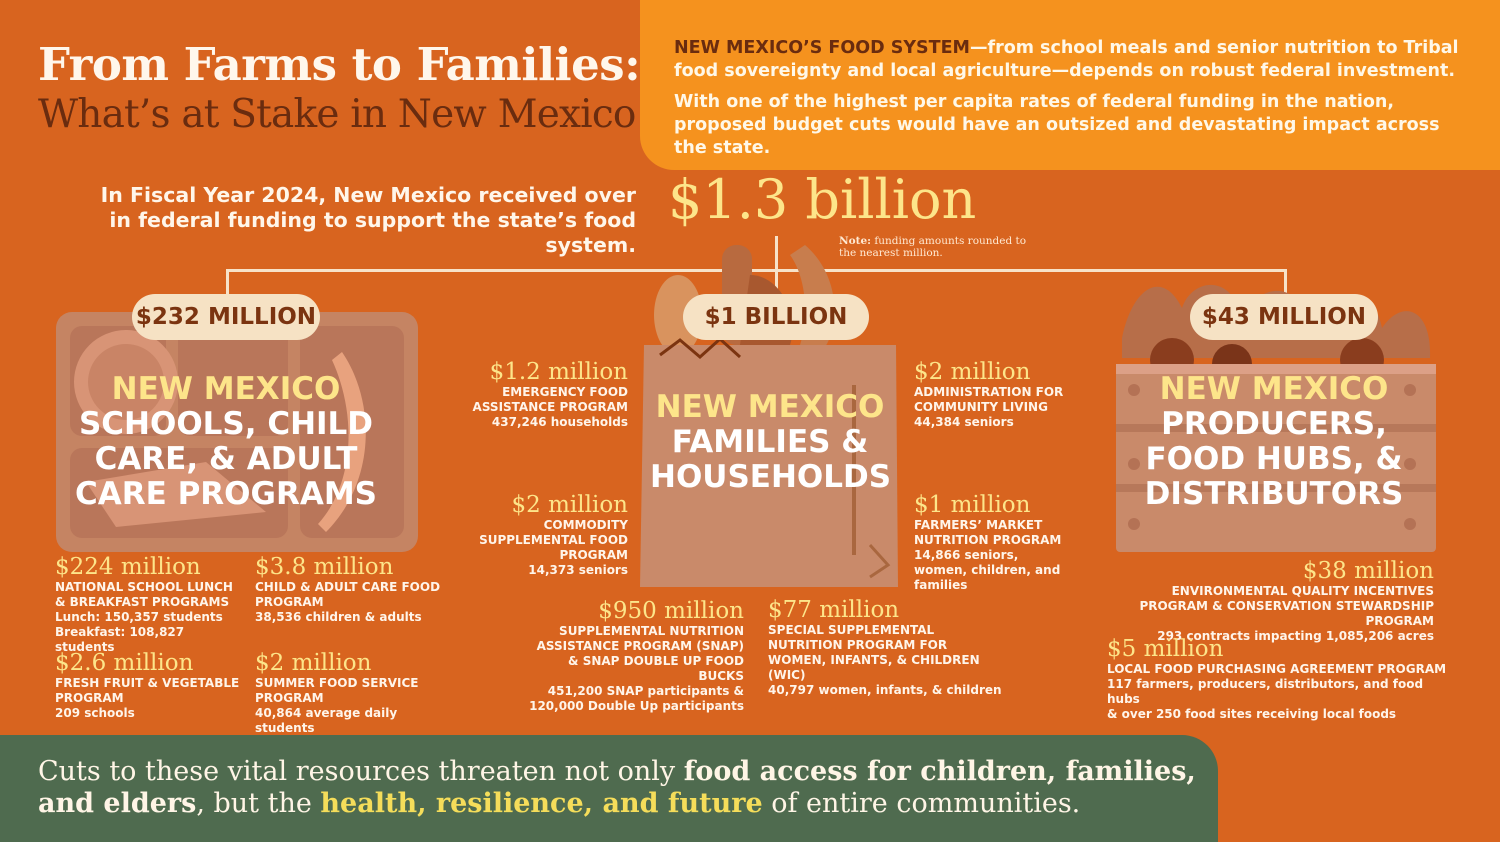 The image size is (1500, 842). I want to click on connector-right, so click(1285, 283).